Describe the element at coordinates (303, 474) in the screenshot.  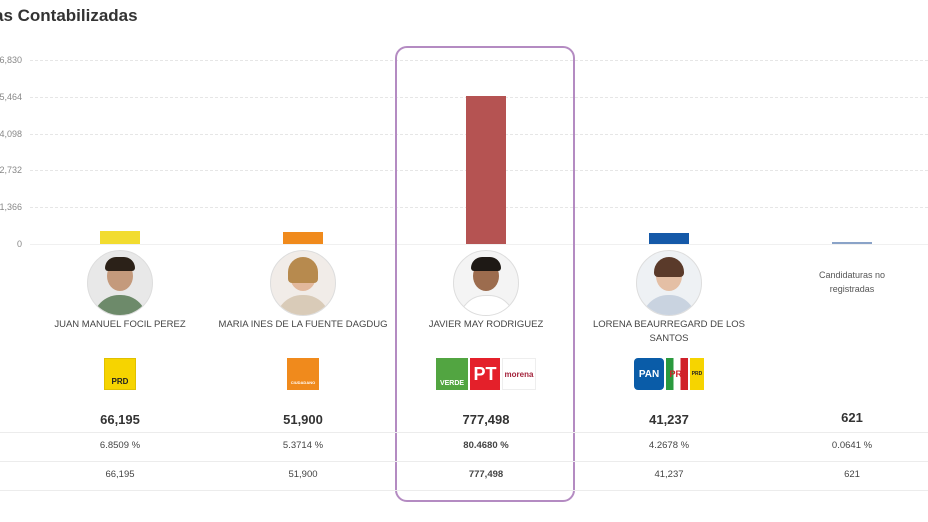
I see `vote-total: 51,900` at that location.